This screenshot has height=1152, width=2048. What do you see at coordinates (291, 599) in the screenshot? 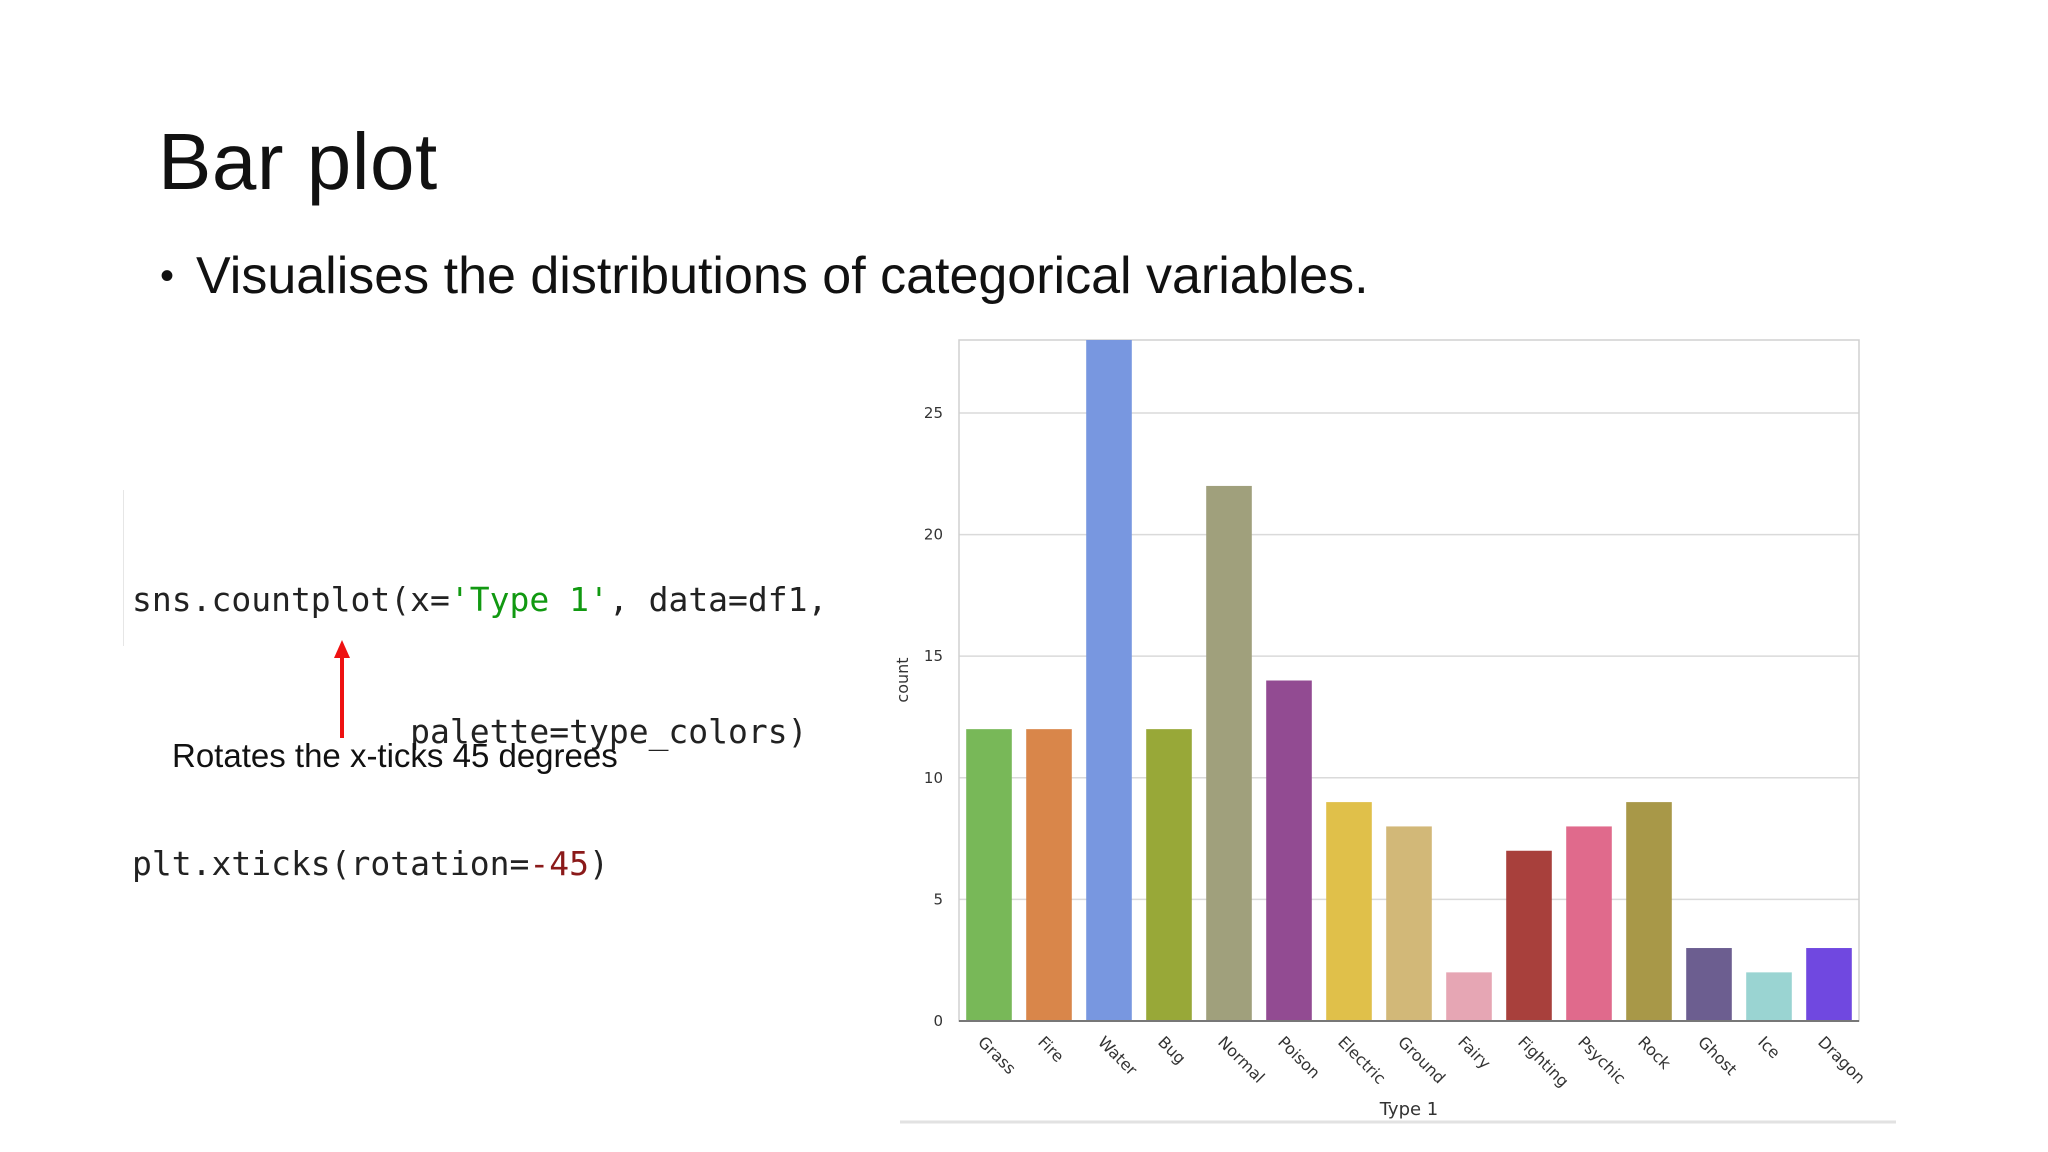
I see `code-token: sns.countplot(x=` at bounding box center [291, 599].